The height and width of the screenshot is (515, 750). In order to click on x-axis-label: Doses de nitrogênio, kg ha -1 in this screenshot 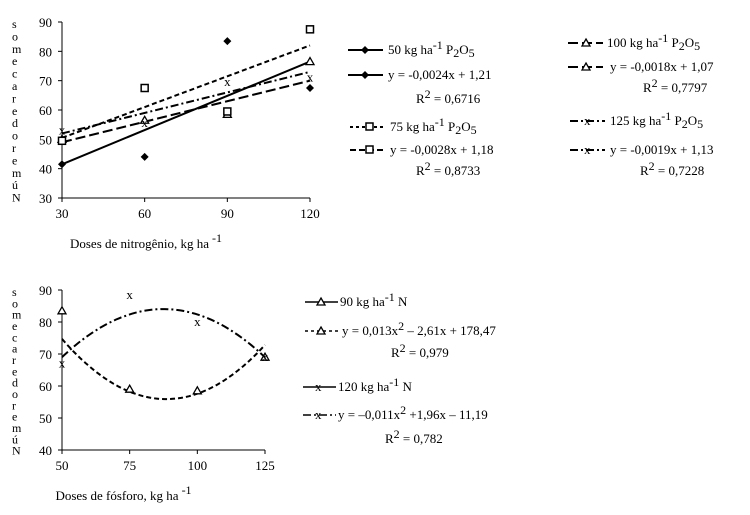, I will do `click(146, 241)`.